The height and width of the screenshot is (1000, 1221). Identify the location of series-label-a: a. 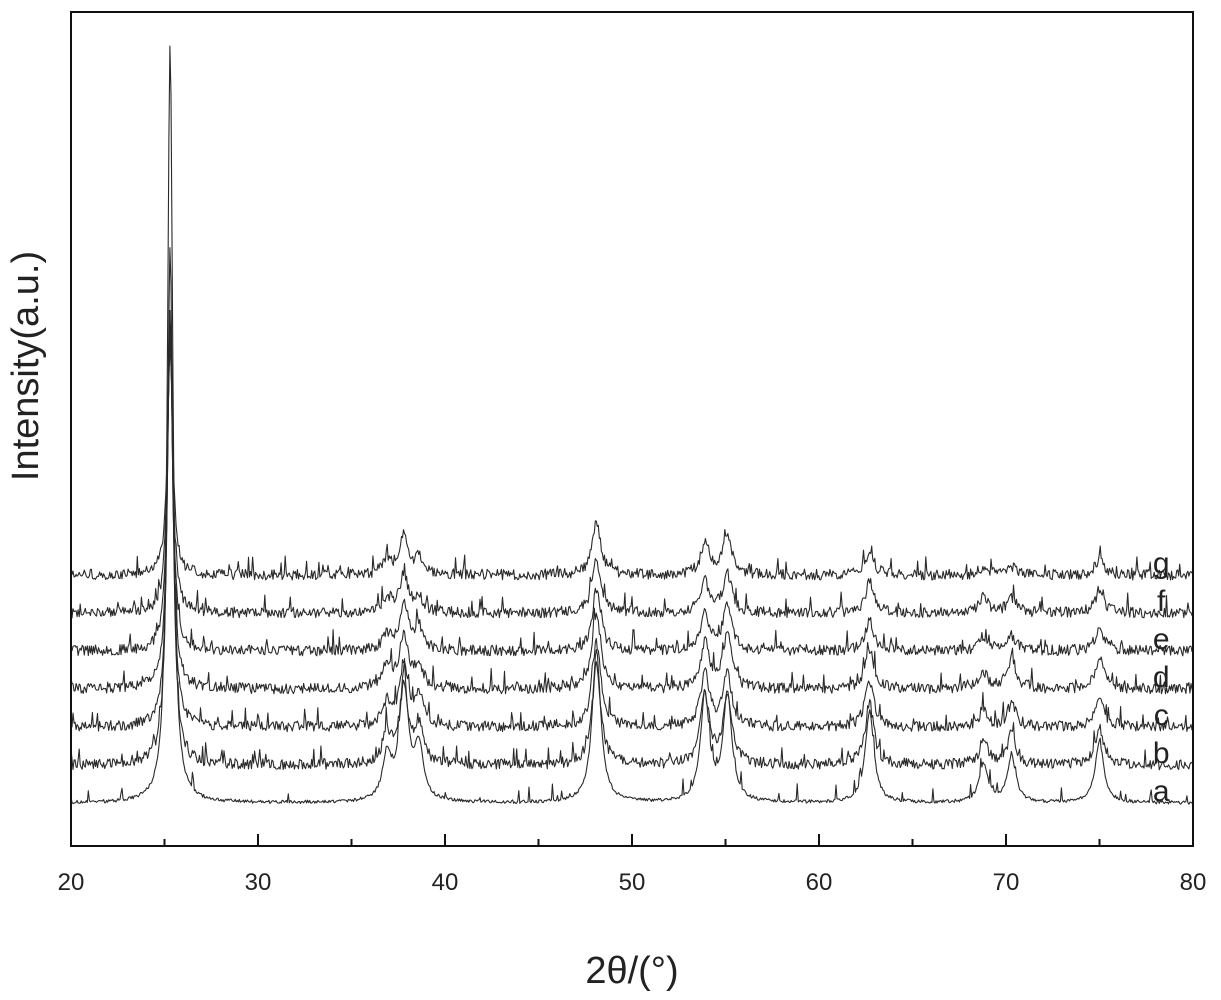
(1161, 791).